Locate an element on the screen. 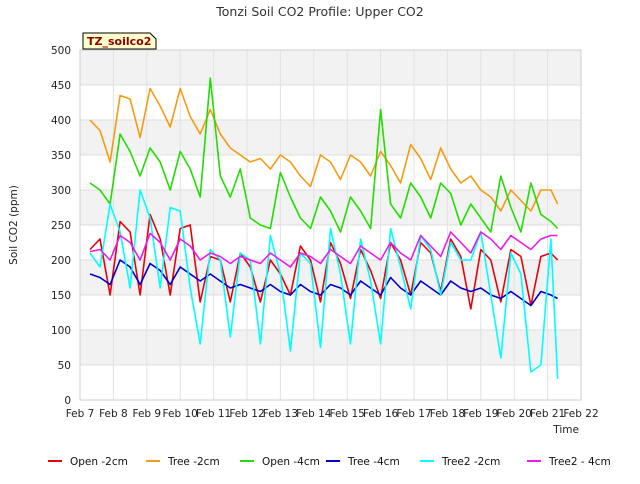 The width and height of the screenshot is (640, 484). x-tick-label: Feb 14 is located at coordinates (314, 414).